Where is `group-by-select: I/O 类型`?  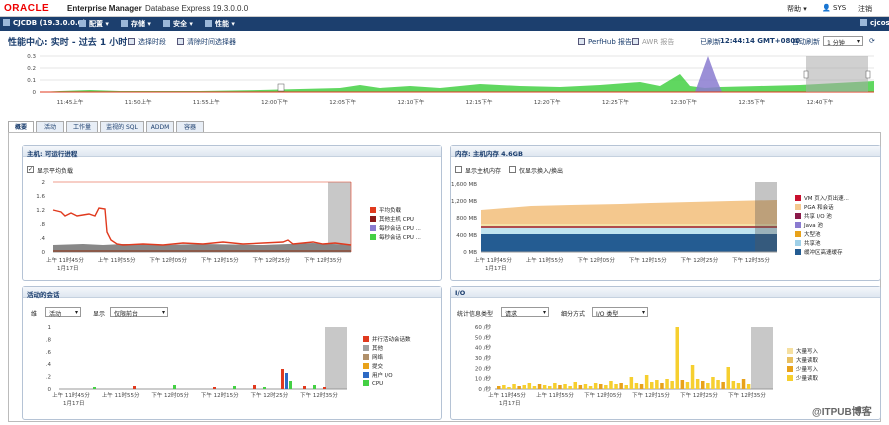 group-by-select: I/O 类型 is located at coordinates (620, 312).